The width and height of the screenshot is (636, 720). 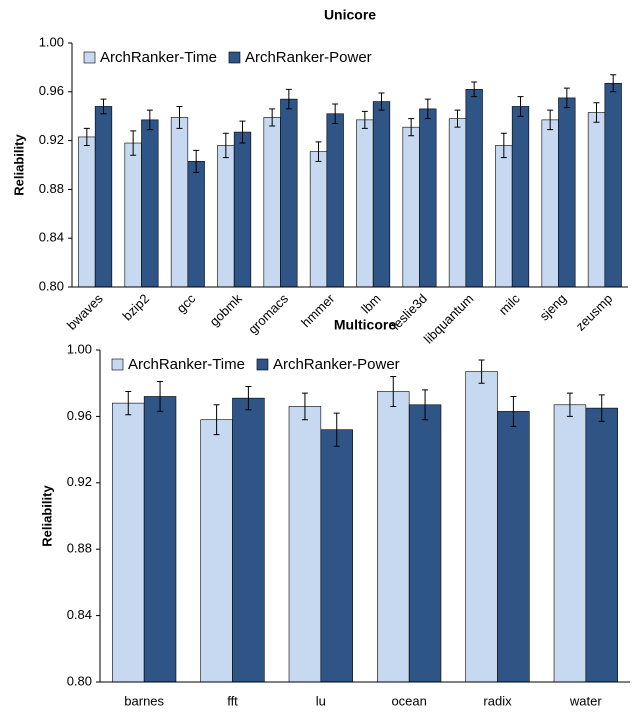 I want to click on x-tick-label: fft, so click(x=232, y=700).